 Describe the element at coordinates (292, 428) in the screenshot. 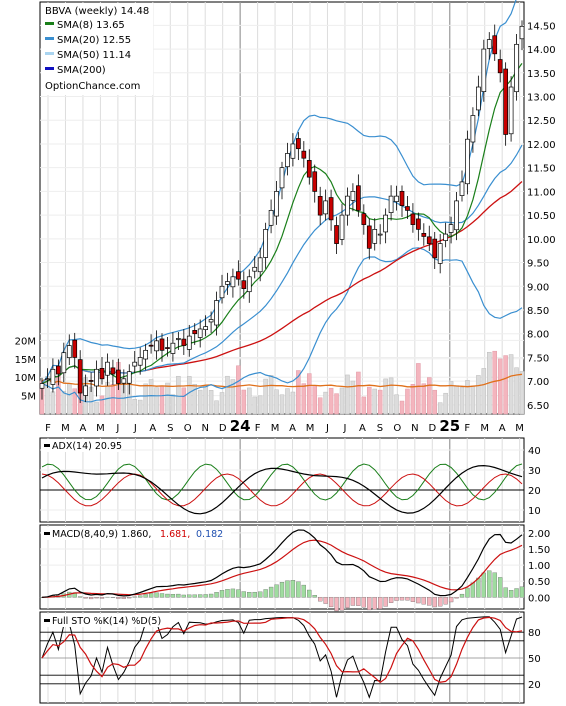

I see `month-label: A` at that location.